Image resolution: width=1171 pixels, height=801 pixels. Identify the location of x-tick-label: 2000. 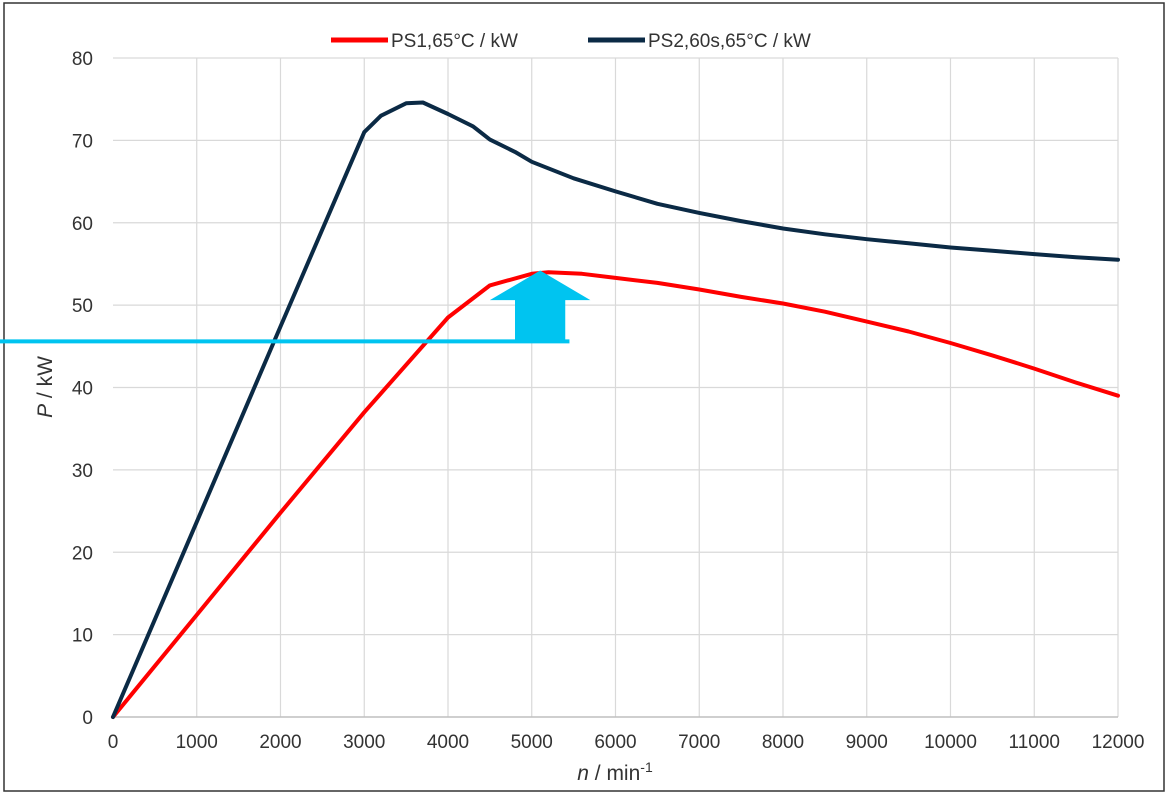
(280, 742).